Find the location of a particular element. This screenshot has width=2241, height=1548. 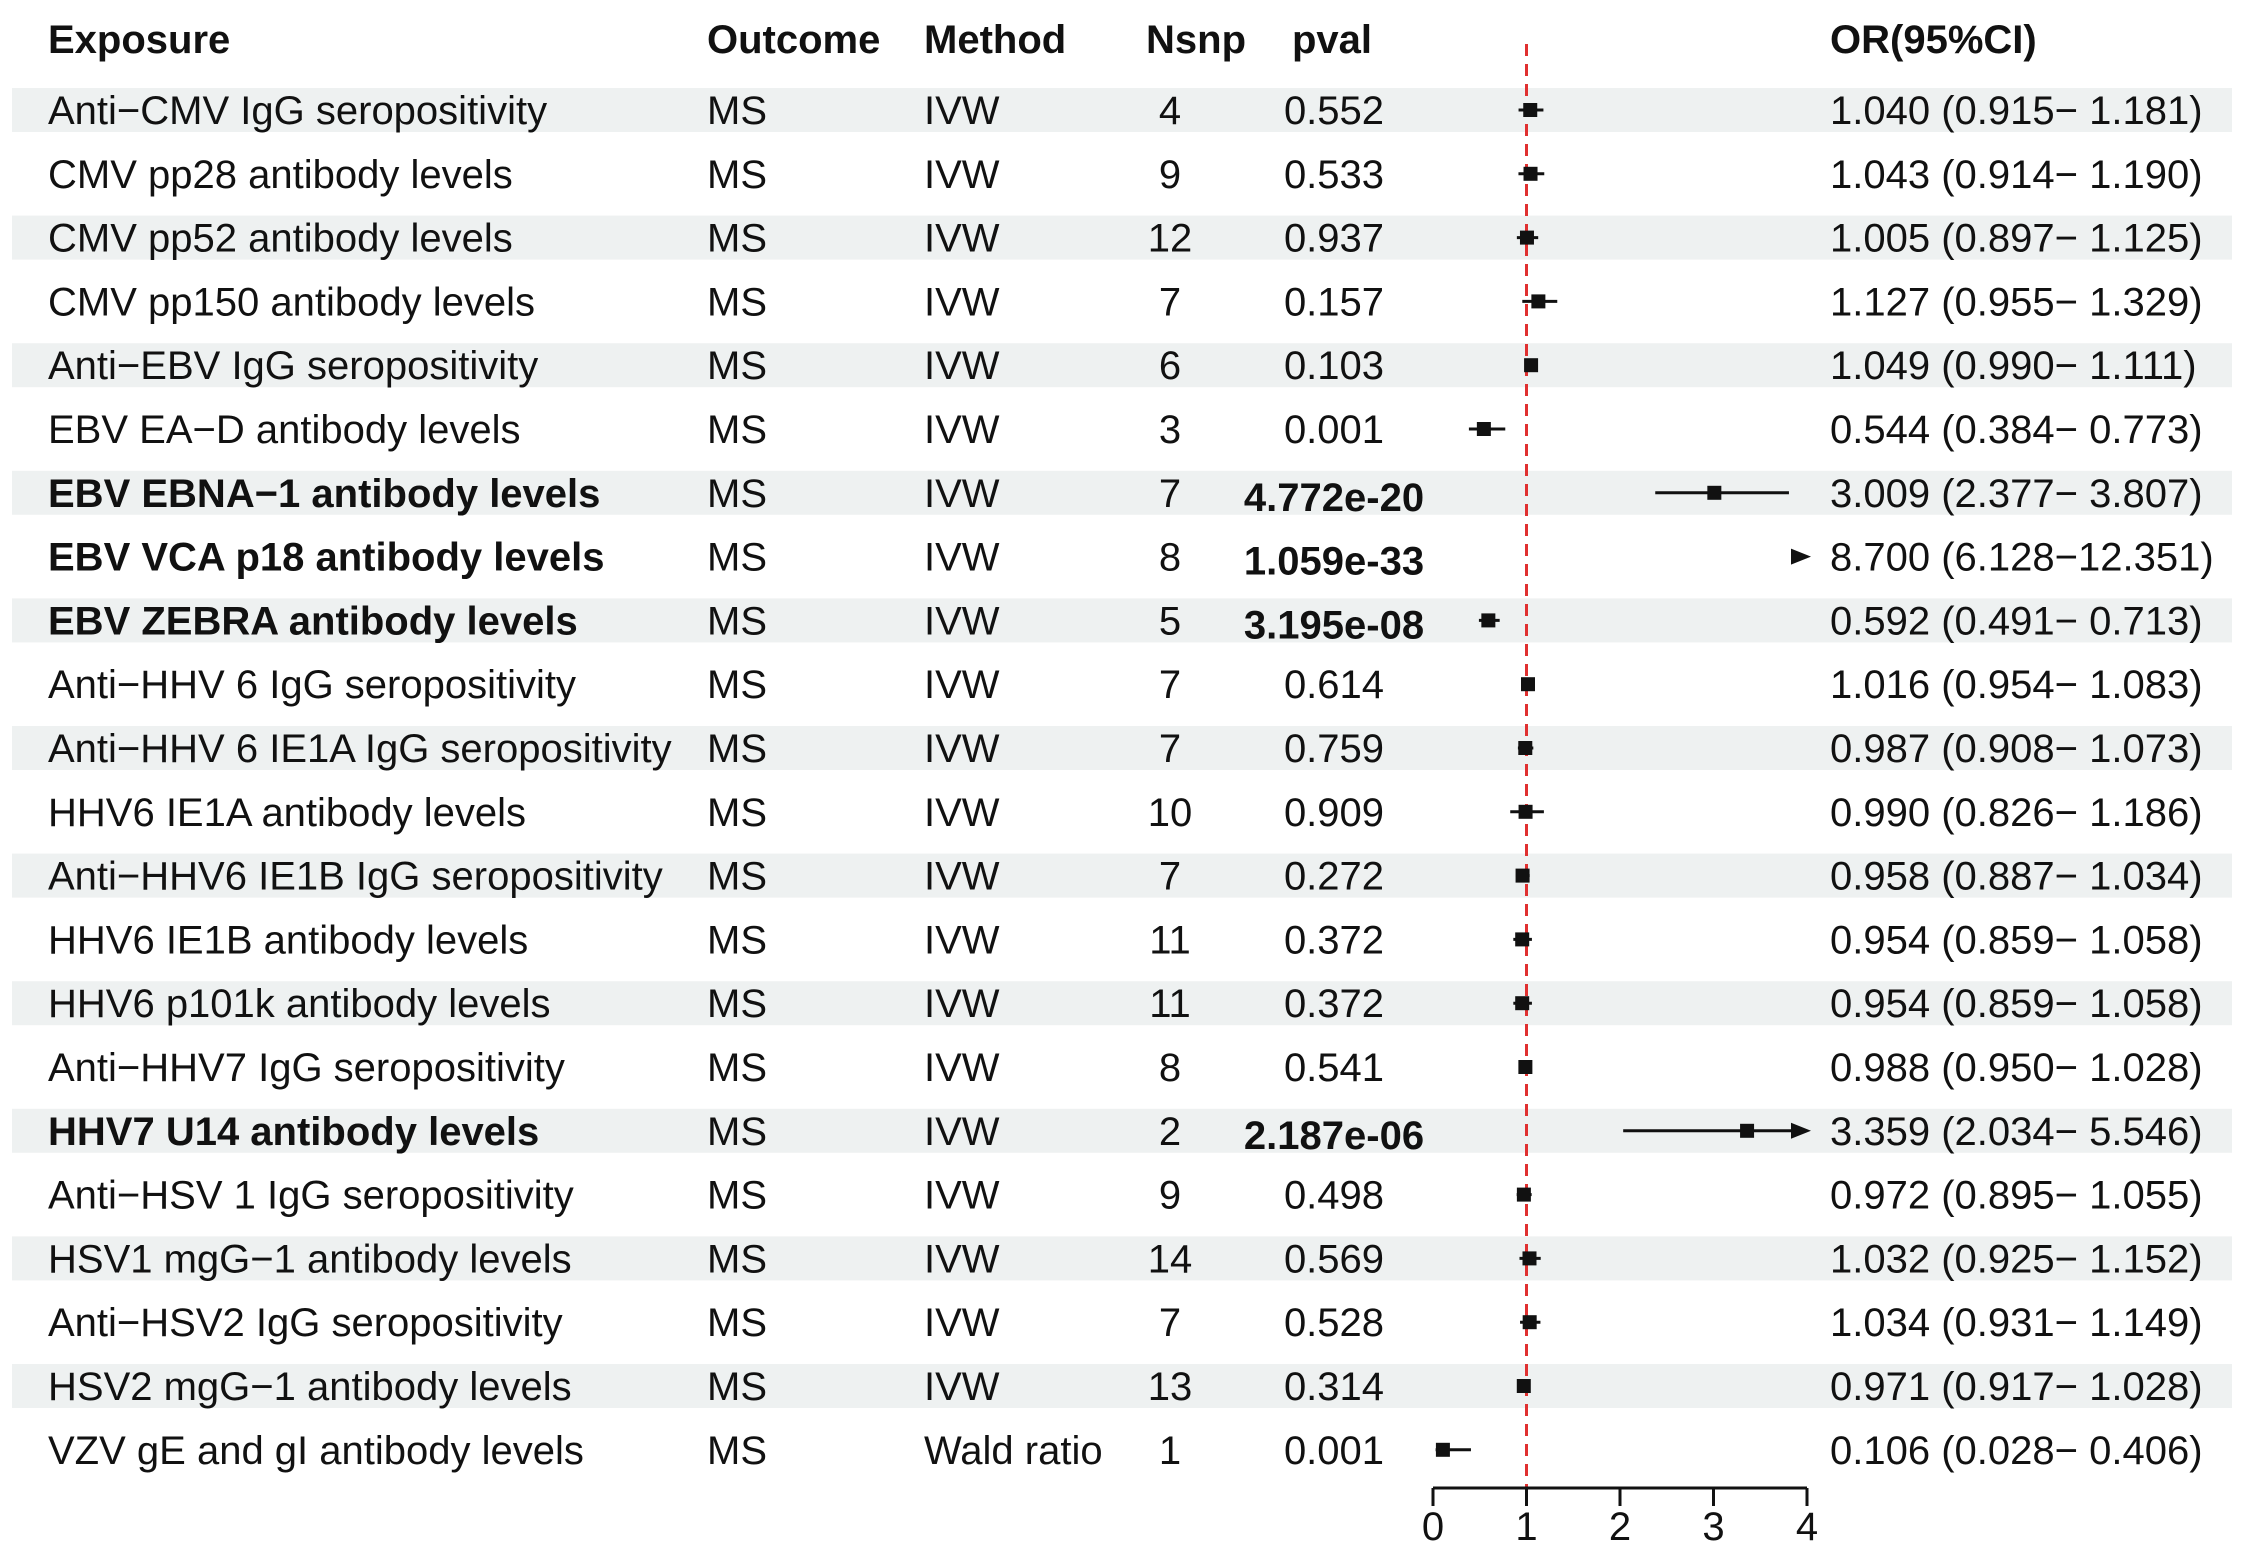

nsnp-value: 5 is located at coordinates (1170, 621).